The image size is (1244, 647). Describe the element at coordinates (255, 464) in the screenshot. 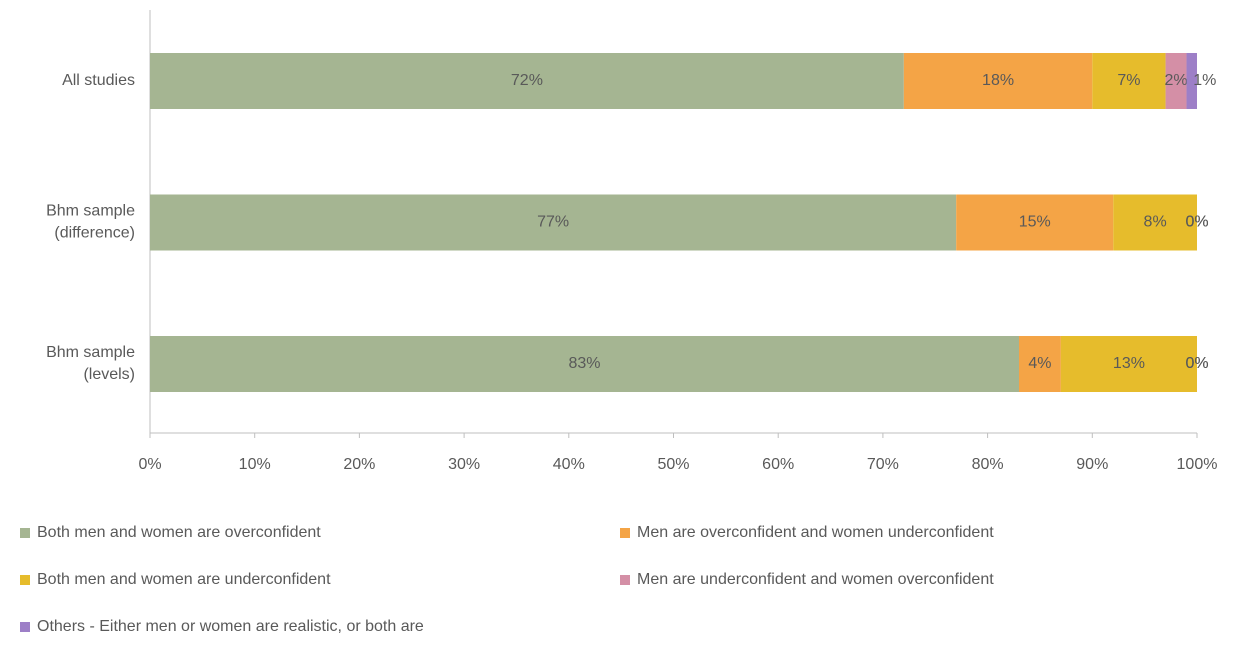

I see `x-tick-label: 10%` at that location.